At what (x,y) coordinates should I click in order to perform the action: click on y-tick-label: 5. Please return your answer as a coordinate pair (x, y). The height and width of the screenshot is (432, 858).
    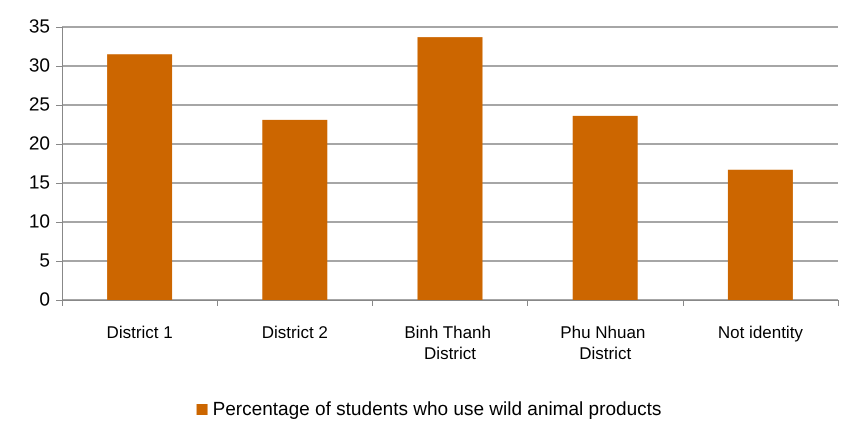
    Looking at the image, I should click on (44, 261).